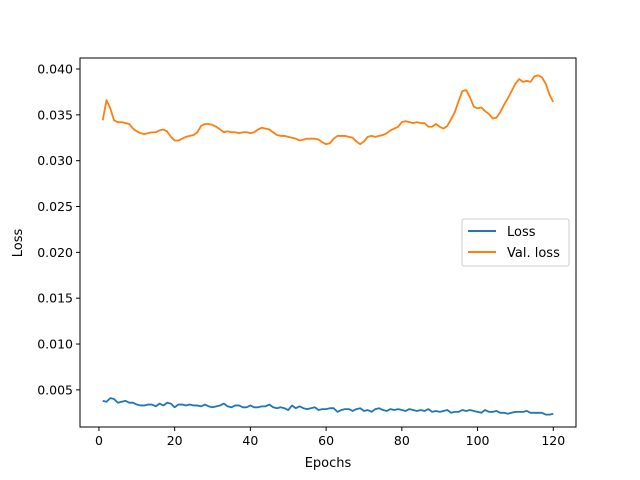 The height and width of the screenshot is (480, 640). What do you see at coordinates (55, 69) in the screenshot?
I see `y-tick-label: 0.040` at bounding box center [55, 69].